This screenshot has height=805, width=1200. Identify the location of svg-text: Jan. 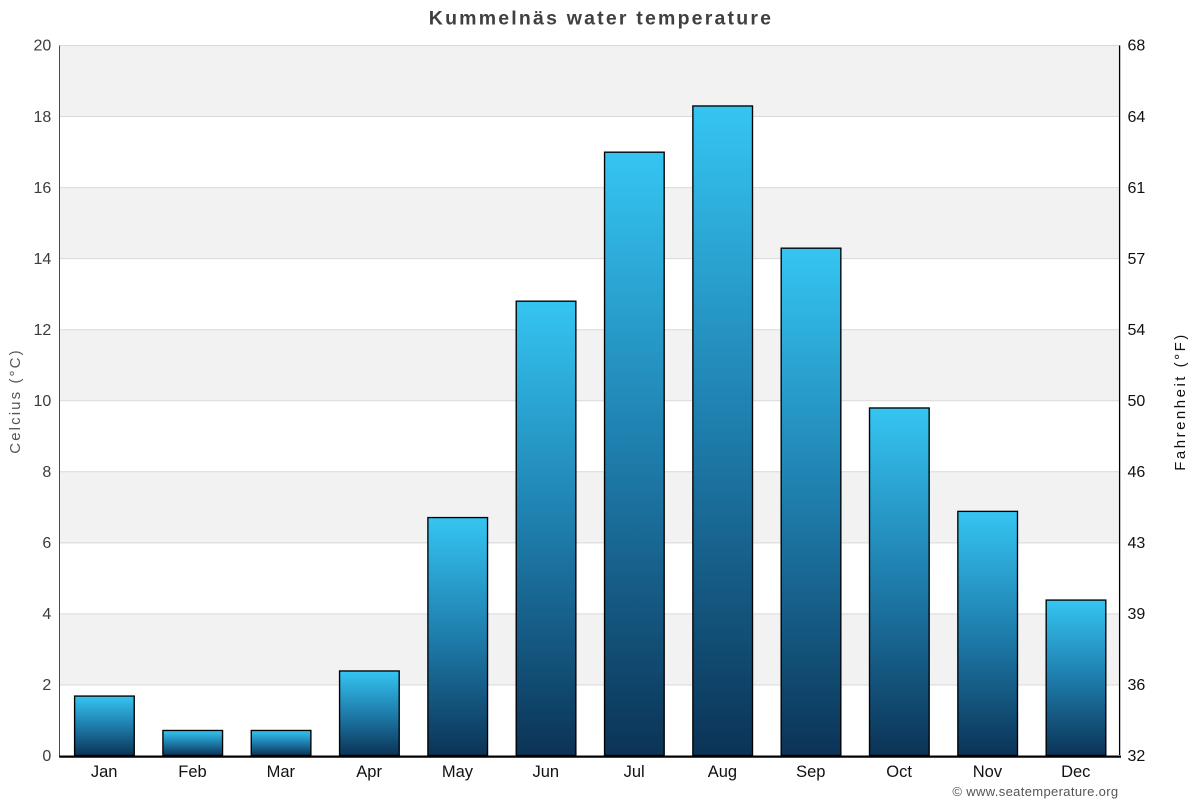
(104, 772).